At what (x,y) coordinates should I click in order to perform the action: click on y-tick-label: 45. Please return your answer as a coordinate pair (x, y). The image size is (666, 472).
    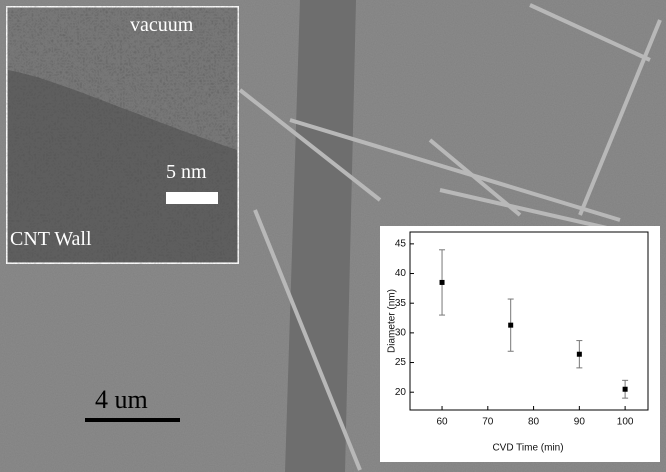
    Looking at the image, I should click on (401, 244).